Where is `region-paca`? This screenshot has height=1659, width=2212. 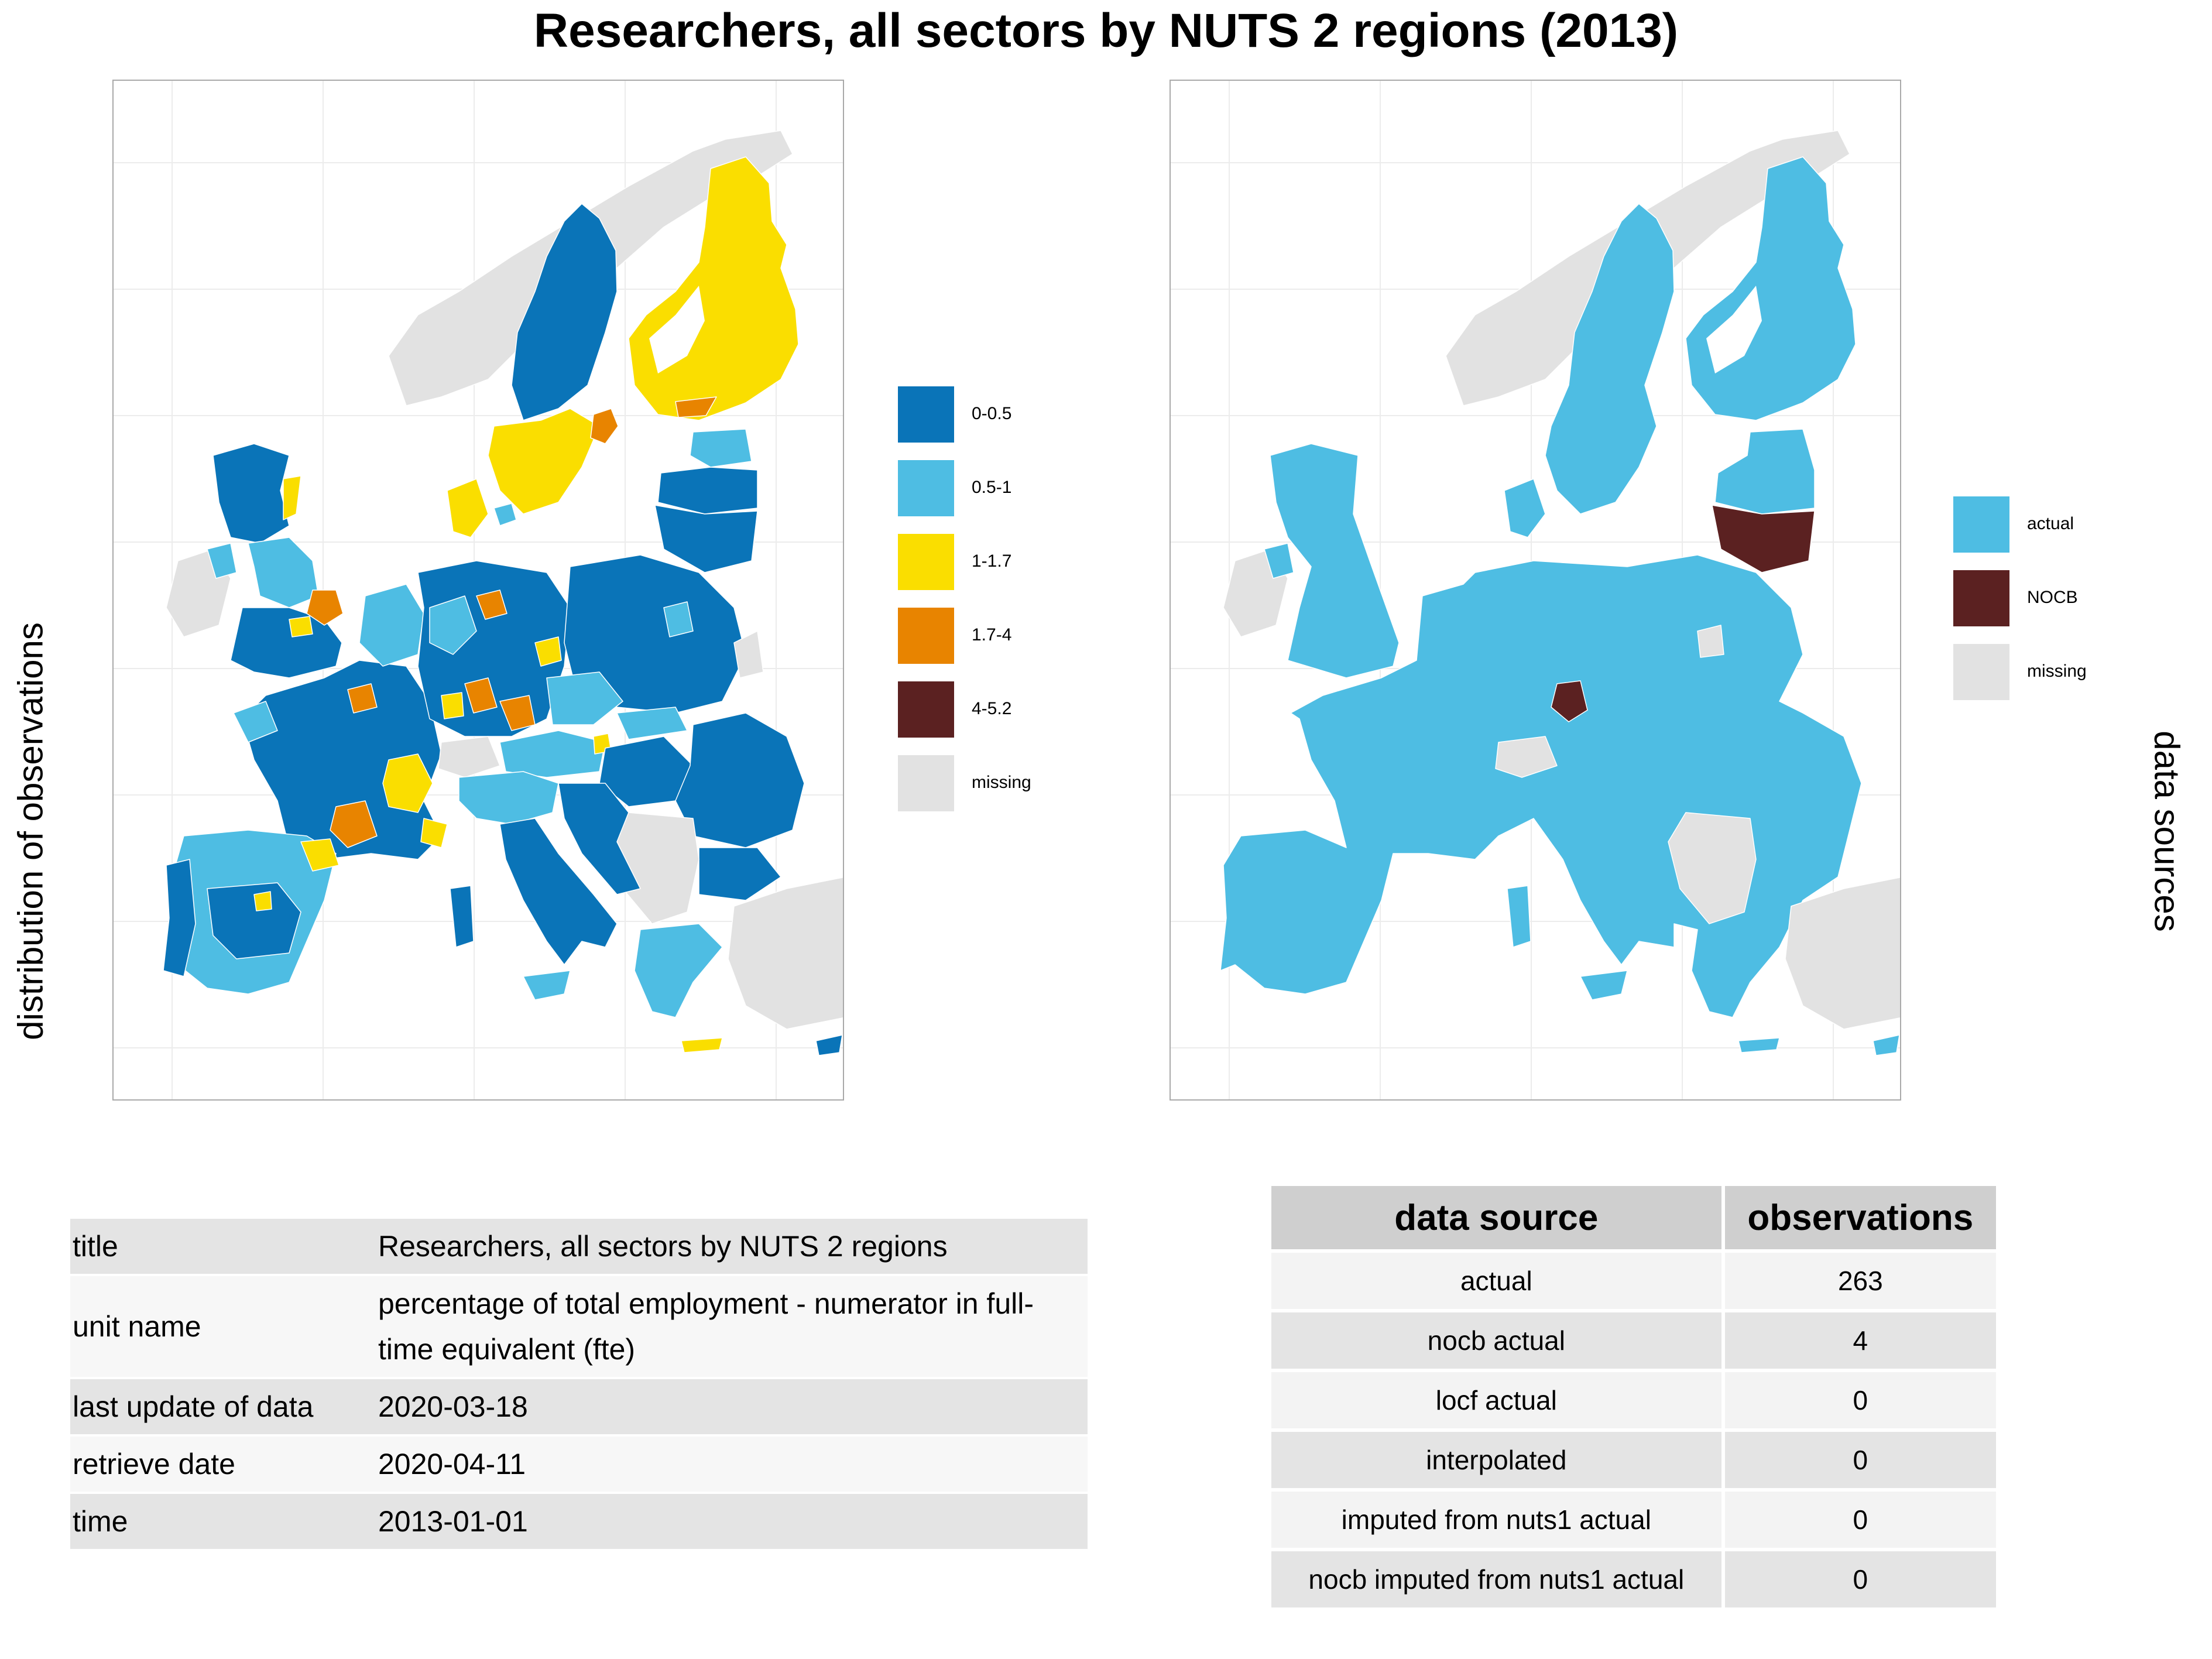 region-paca is located at coordinates (434, 833).